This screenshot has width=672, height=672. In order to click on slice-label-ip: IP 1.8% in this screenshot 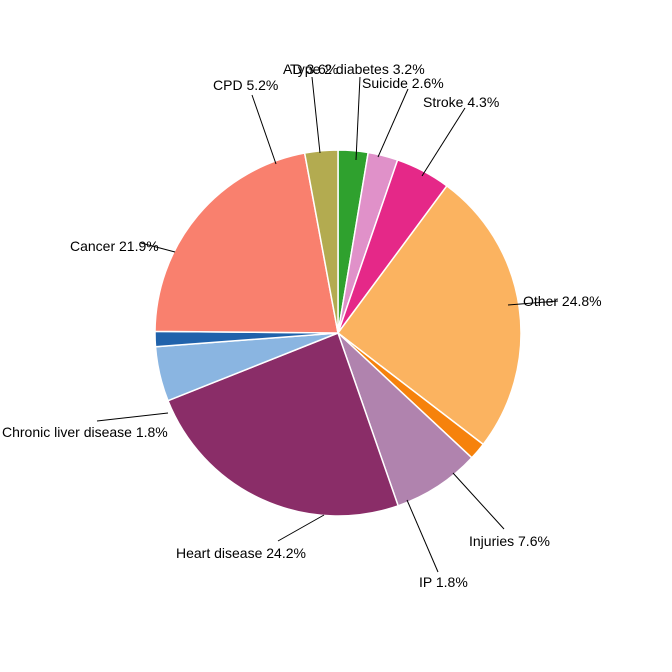, I will do `click(443, 582)`.